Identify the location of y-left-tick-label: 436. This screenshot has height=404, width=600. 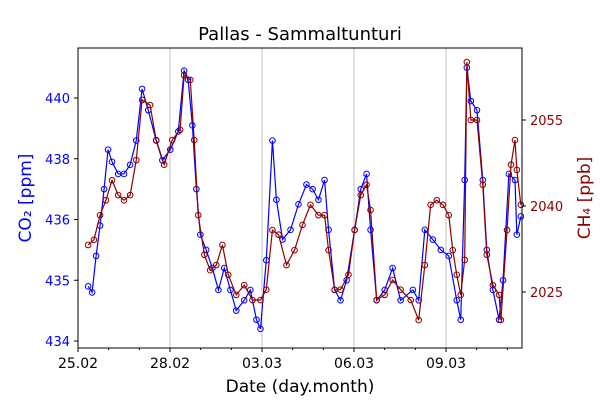
(57, 221).